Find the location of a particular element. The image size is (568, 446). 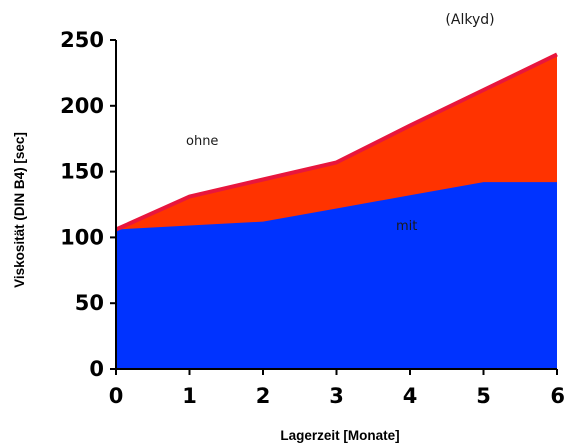

x-tick-label: 4 is located at coordinates (410, 396).